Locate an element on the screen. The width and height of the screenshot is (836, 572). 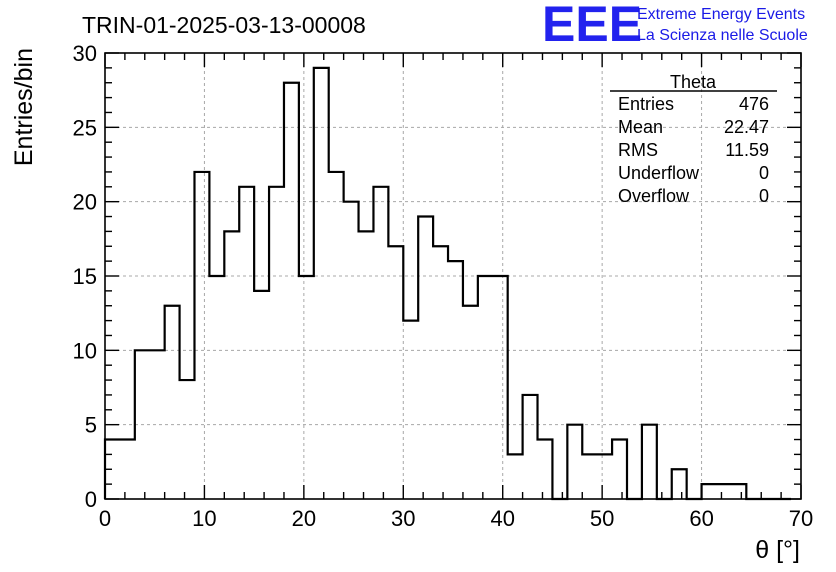
y-tick-label: 30 is located at coordinates (85, 53).